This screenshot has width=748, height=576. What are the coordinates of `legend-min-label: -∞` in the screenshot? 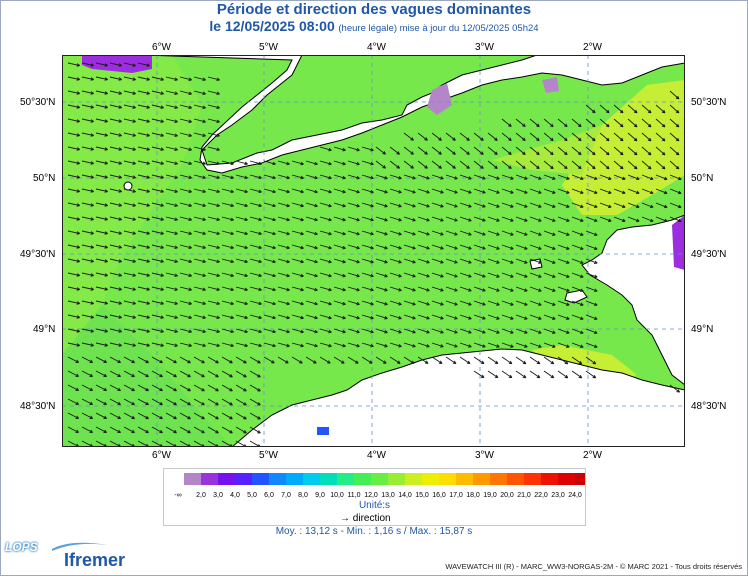 It's located at (177, 495).